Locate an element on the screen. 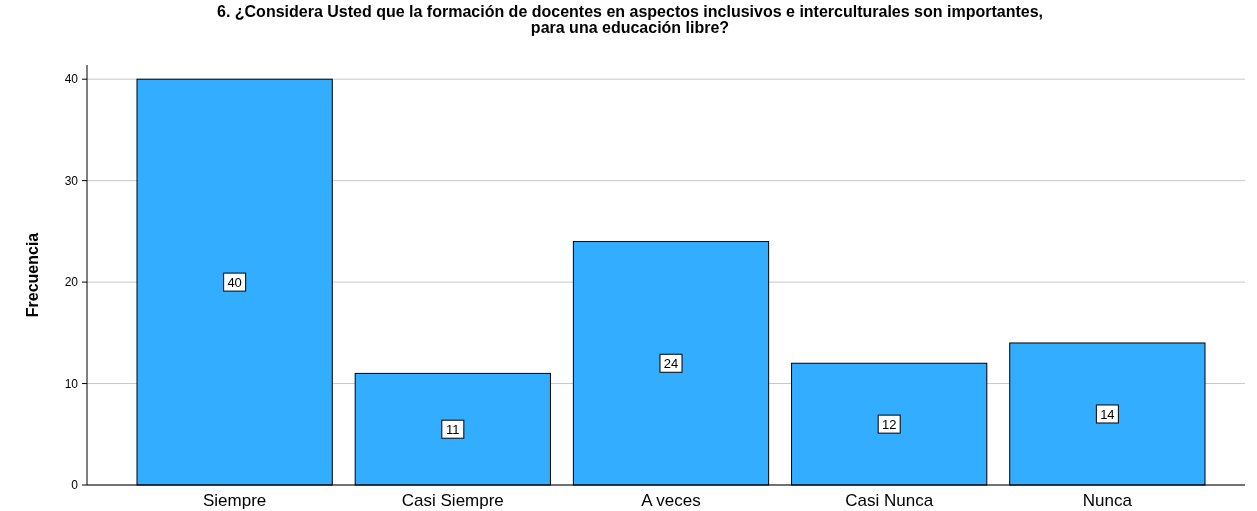  data-label: 14 is located at coordinates (1107, 414).